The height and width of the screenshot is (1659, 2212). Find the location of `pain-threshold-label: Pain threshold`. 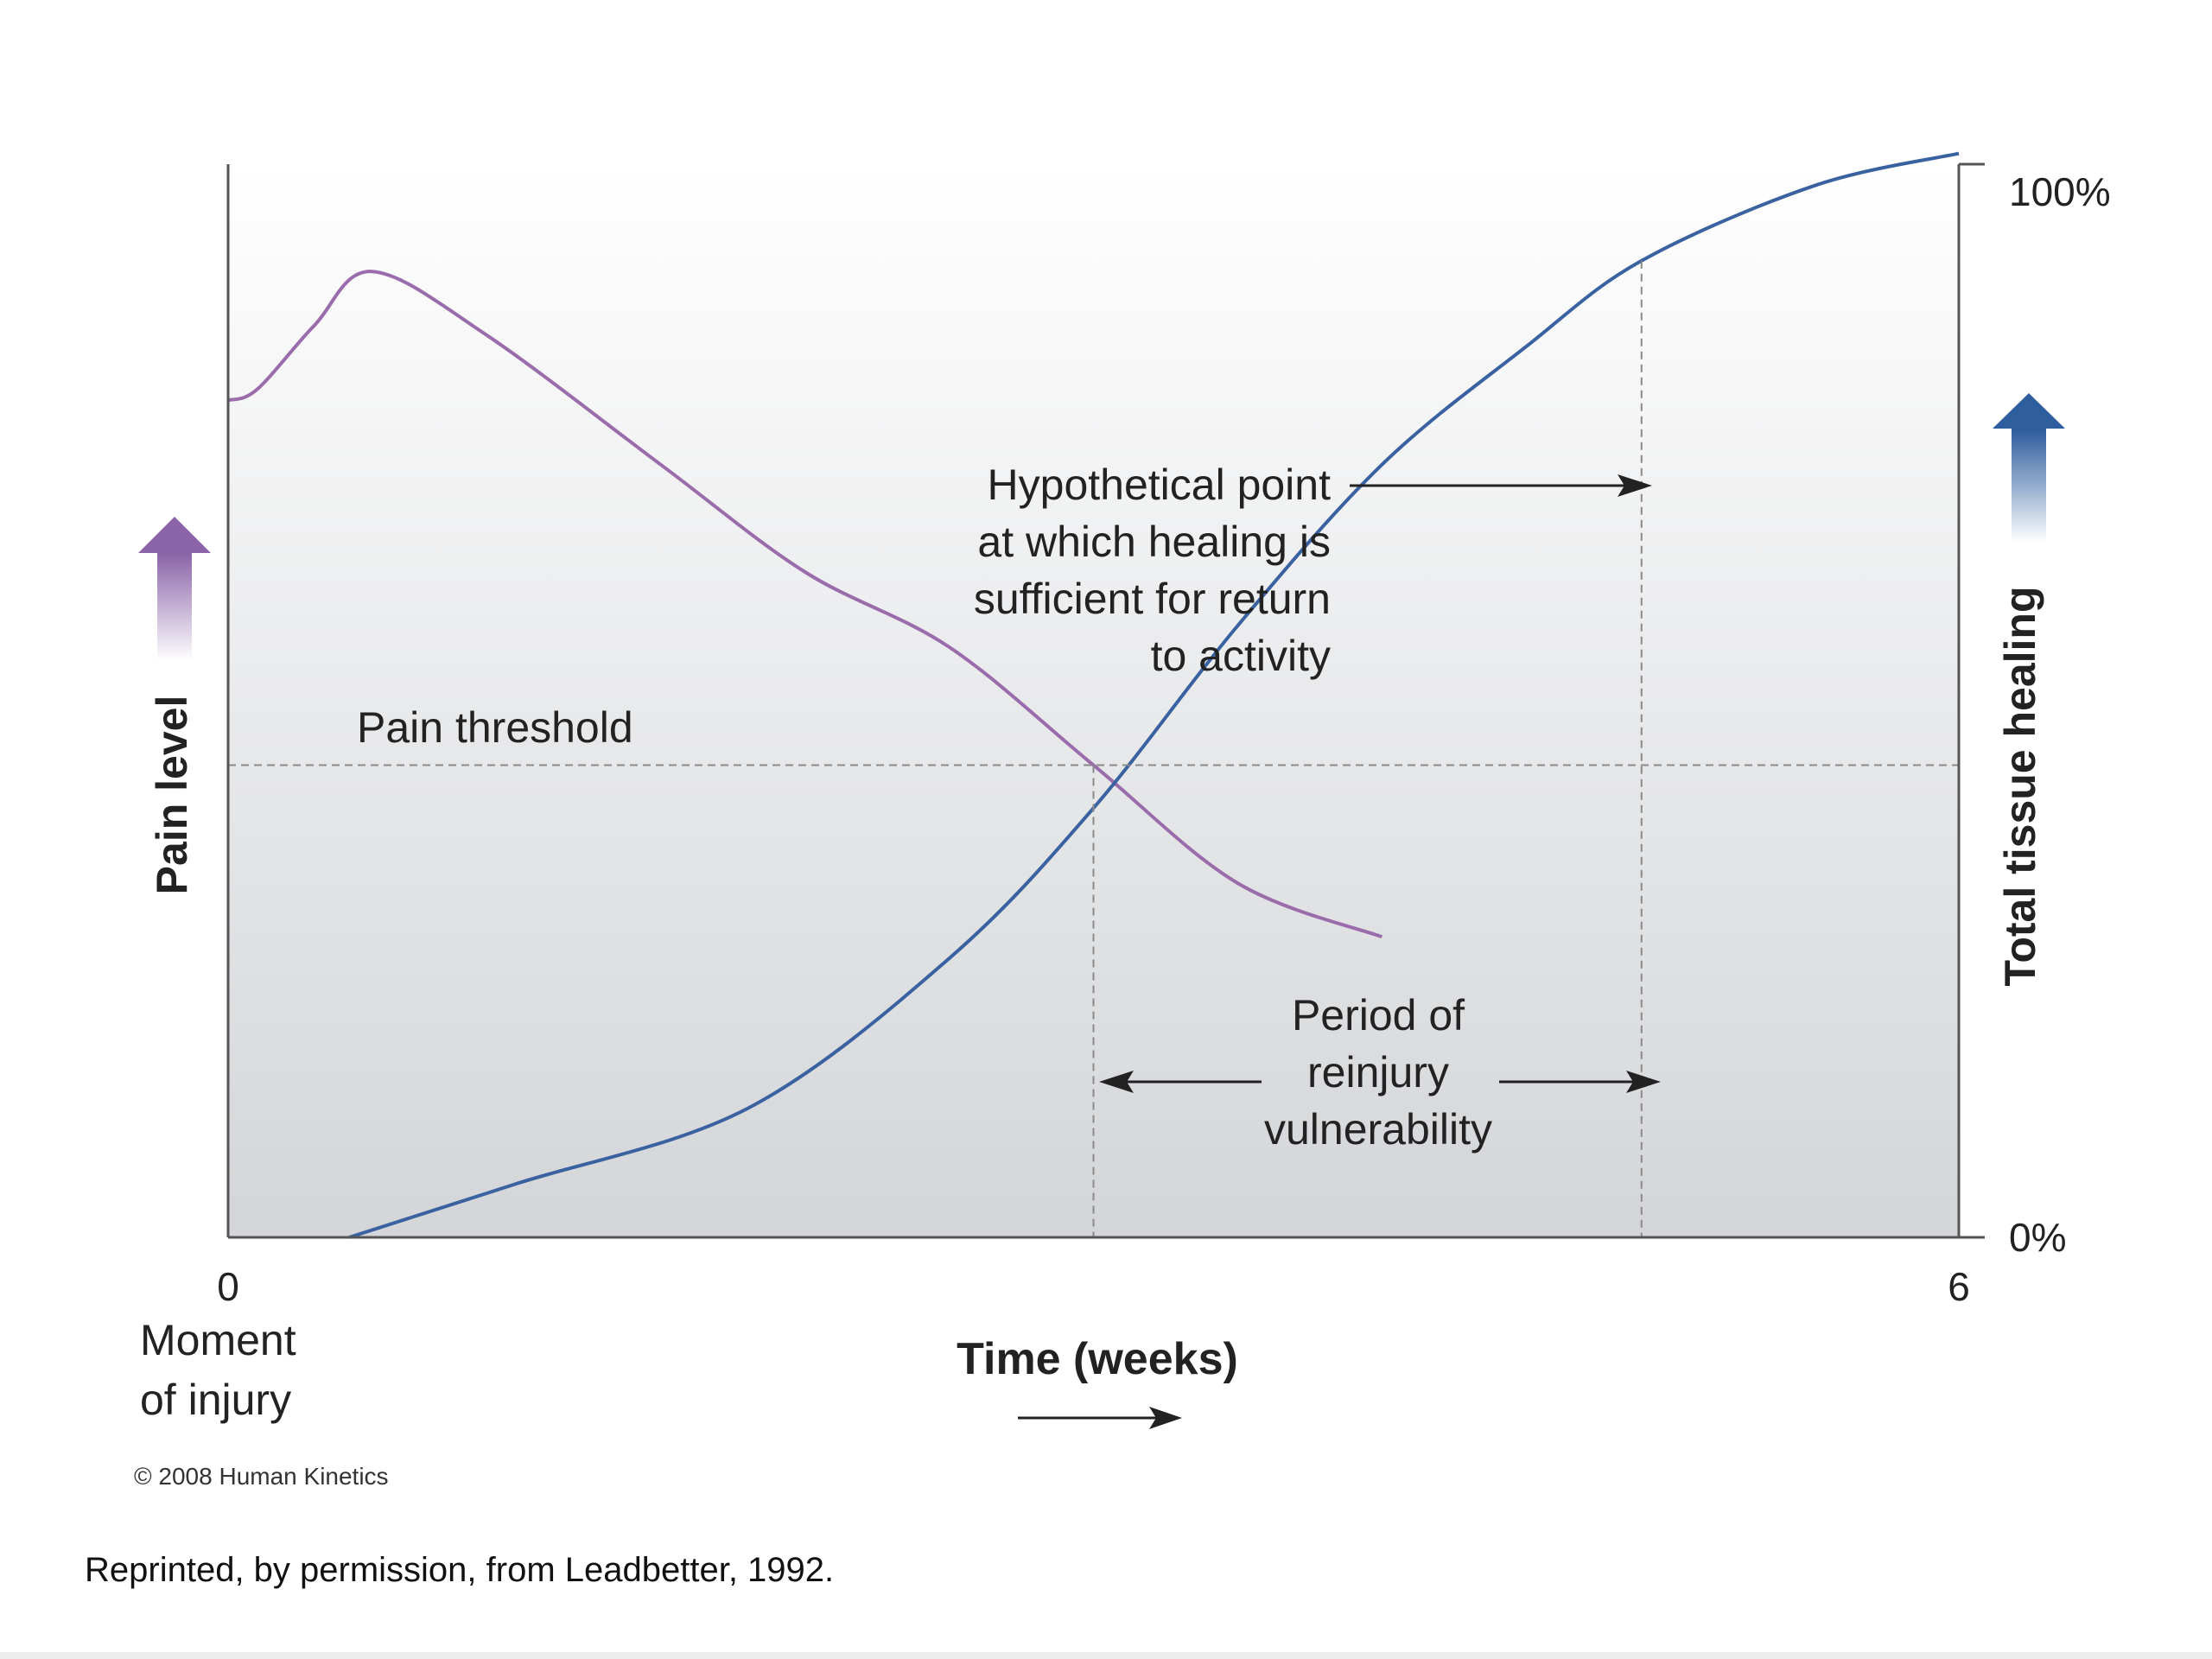

pain-threshold-label: Pain threshold is located at coordinates (495, 727).